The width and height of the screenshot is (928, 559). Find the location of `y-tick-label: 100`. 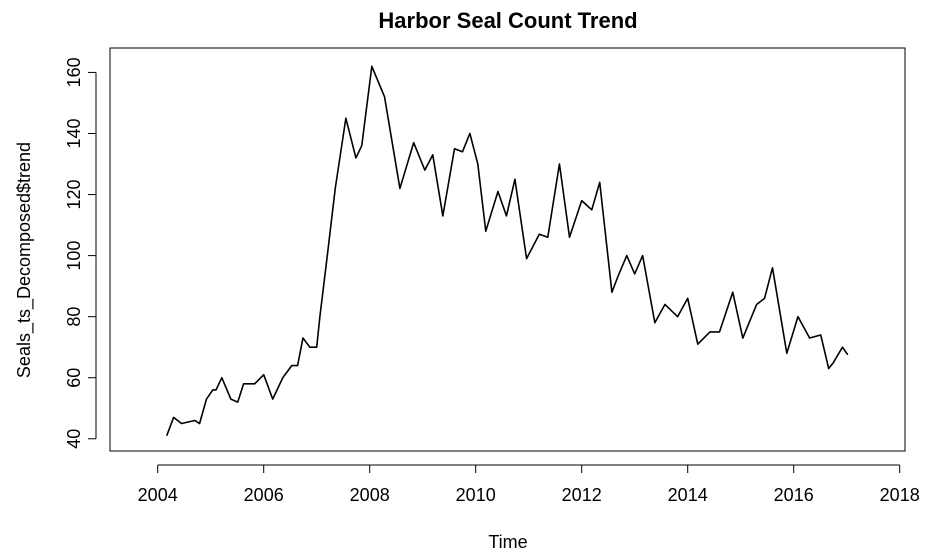

y-tick-label: 100 is located at coordinates (74, 256).